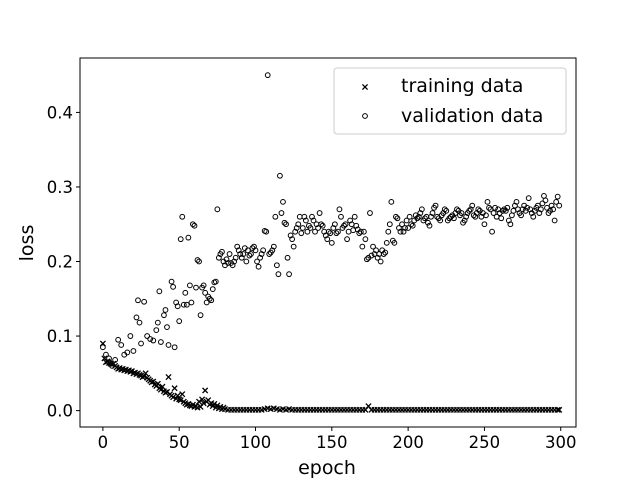  What do you see at coordinates (365, 116) in the screenshot?
I see `validation-legend-o` at bounding box center [365, 116].